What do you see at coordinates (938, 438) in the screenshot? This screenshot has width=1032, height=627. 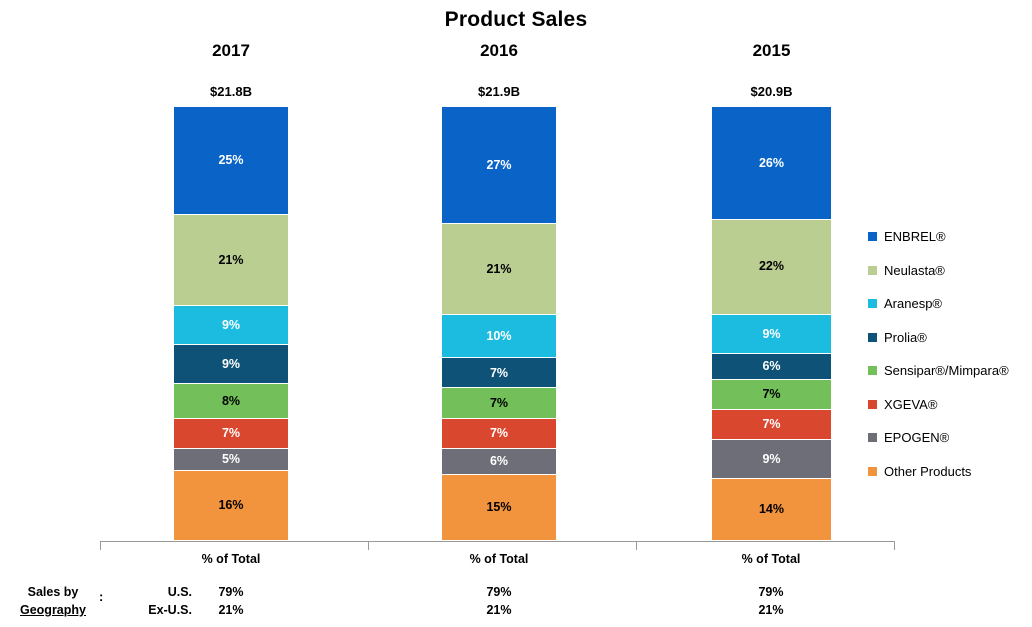 I see `legend-item: EPOGEN®` at bounding box center [938, 438].